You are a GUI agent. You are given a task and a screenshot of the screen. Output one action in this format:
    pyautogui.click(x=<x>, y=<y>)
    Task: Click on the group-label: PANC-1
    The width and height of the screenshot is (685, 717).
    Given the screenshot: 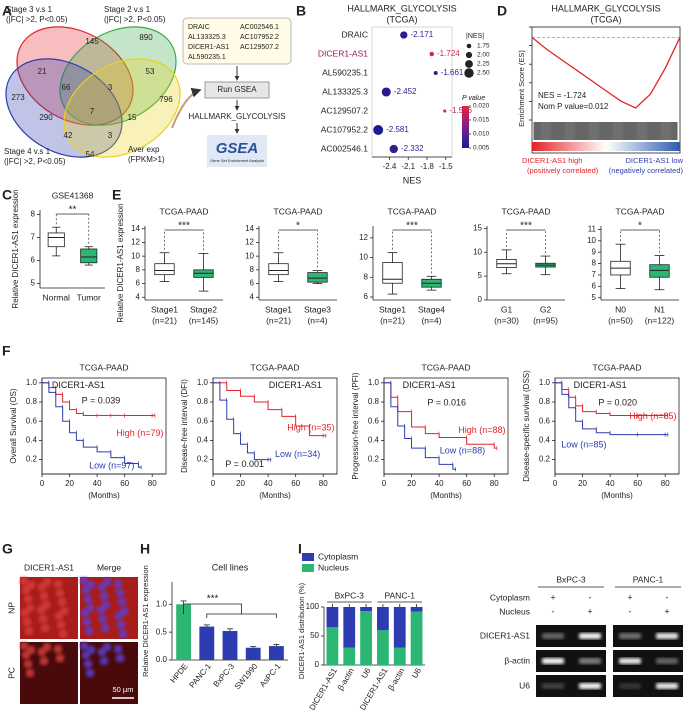 What is the action you would take?
    pyautogui.click(x=399, y=595)
    